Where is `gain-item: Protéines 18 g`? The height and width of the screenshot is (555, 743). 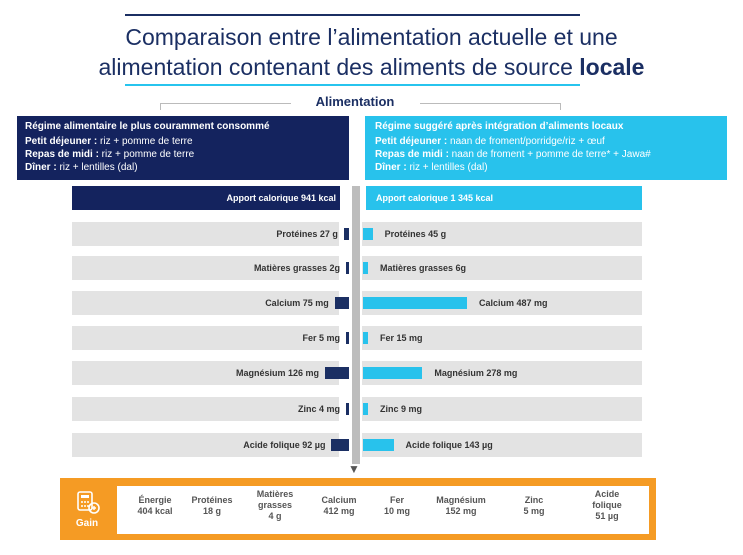
gain-item: Protéines 18 g is located at coordinates (212, 506).